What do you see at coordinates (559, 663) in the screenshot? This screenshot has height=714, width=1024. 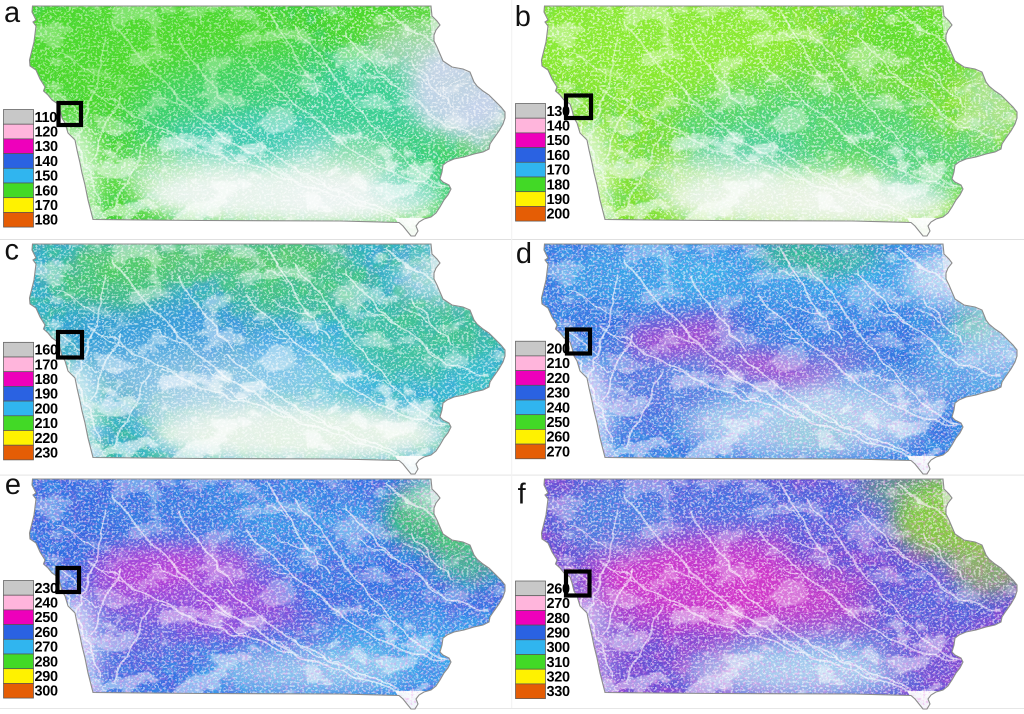 I see `svg-text: 310` at bounding box center [559, 663].